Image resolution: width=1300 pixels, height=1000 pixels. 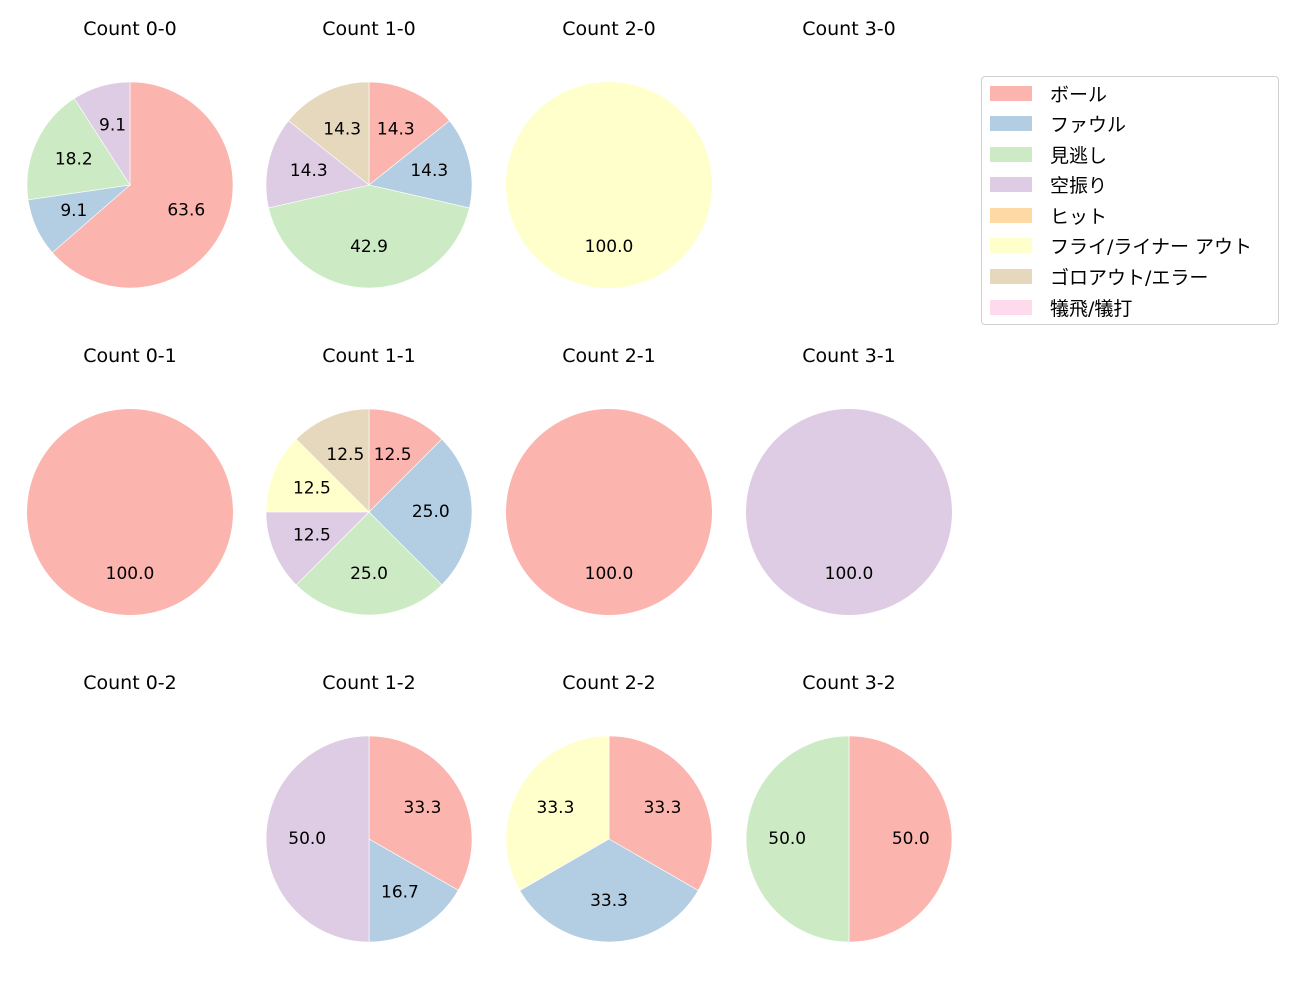 I want to click on legend-item-foul: ファウル, so click(x=1058, y=123).